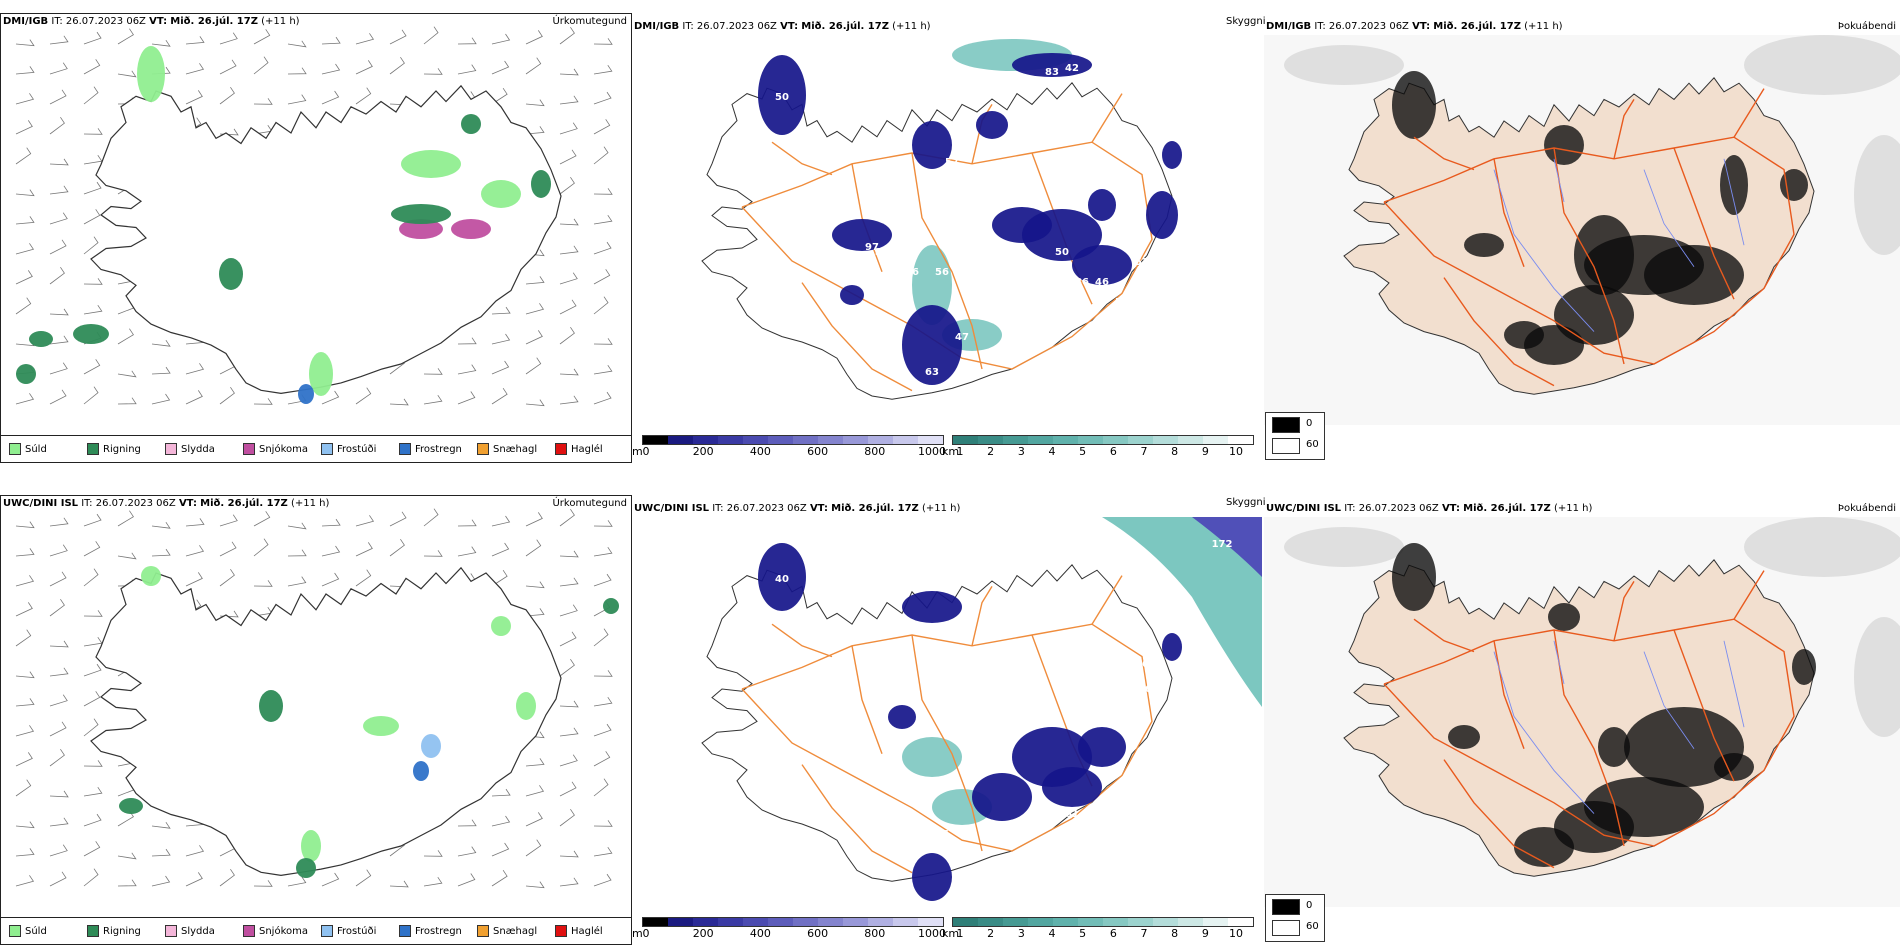 The width and height of the screenshot is (1900, 950). Describe the element at coordinates (1182, 612) in the screenshot. I see `ocean-low-visibility` at that location.